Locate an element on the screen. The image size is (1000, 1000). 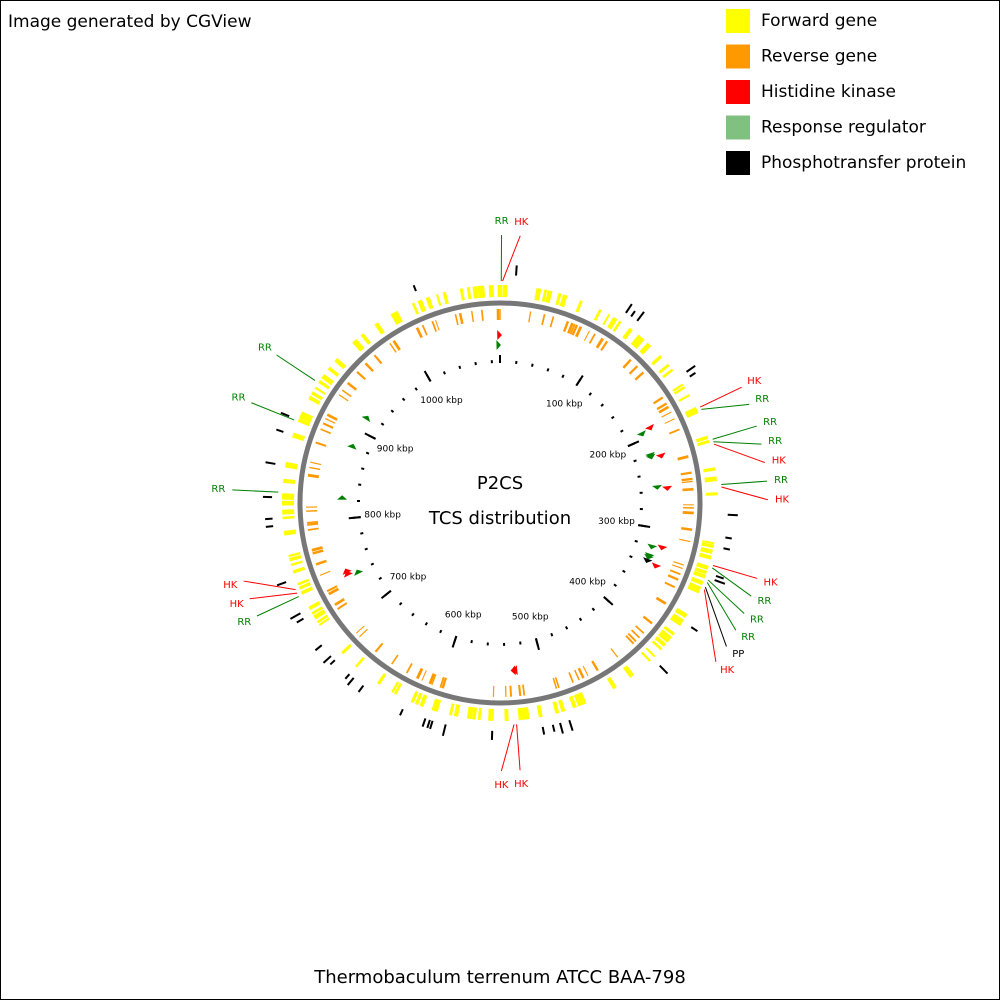
scale-label: 600 kbp is located at coordinates (463, 616).